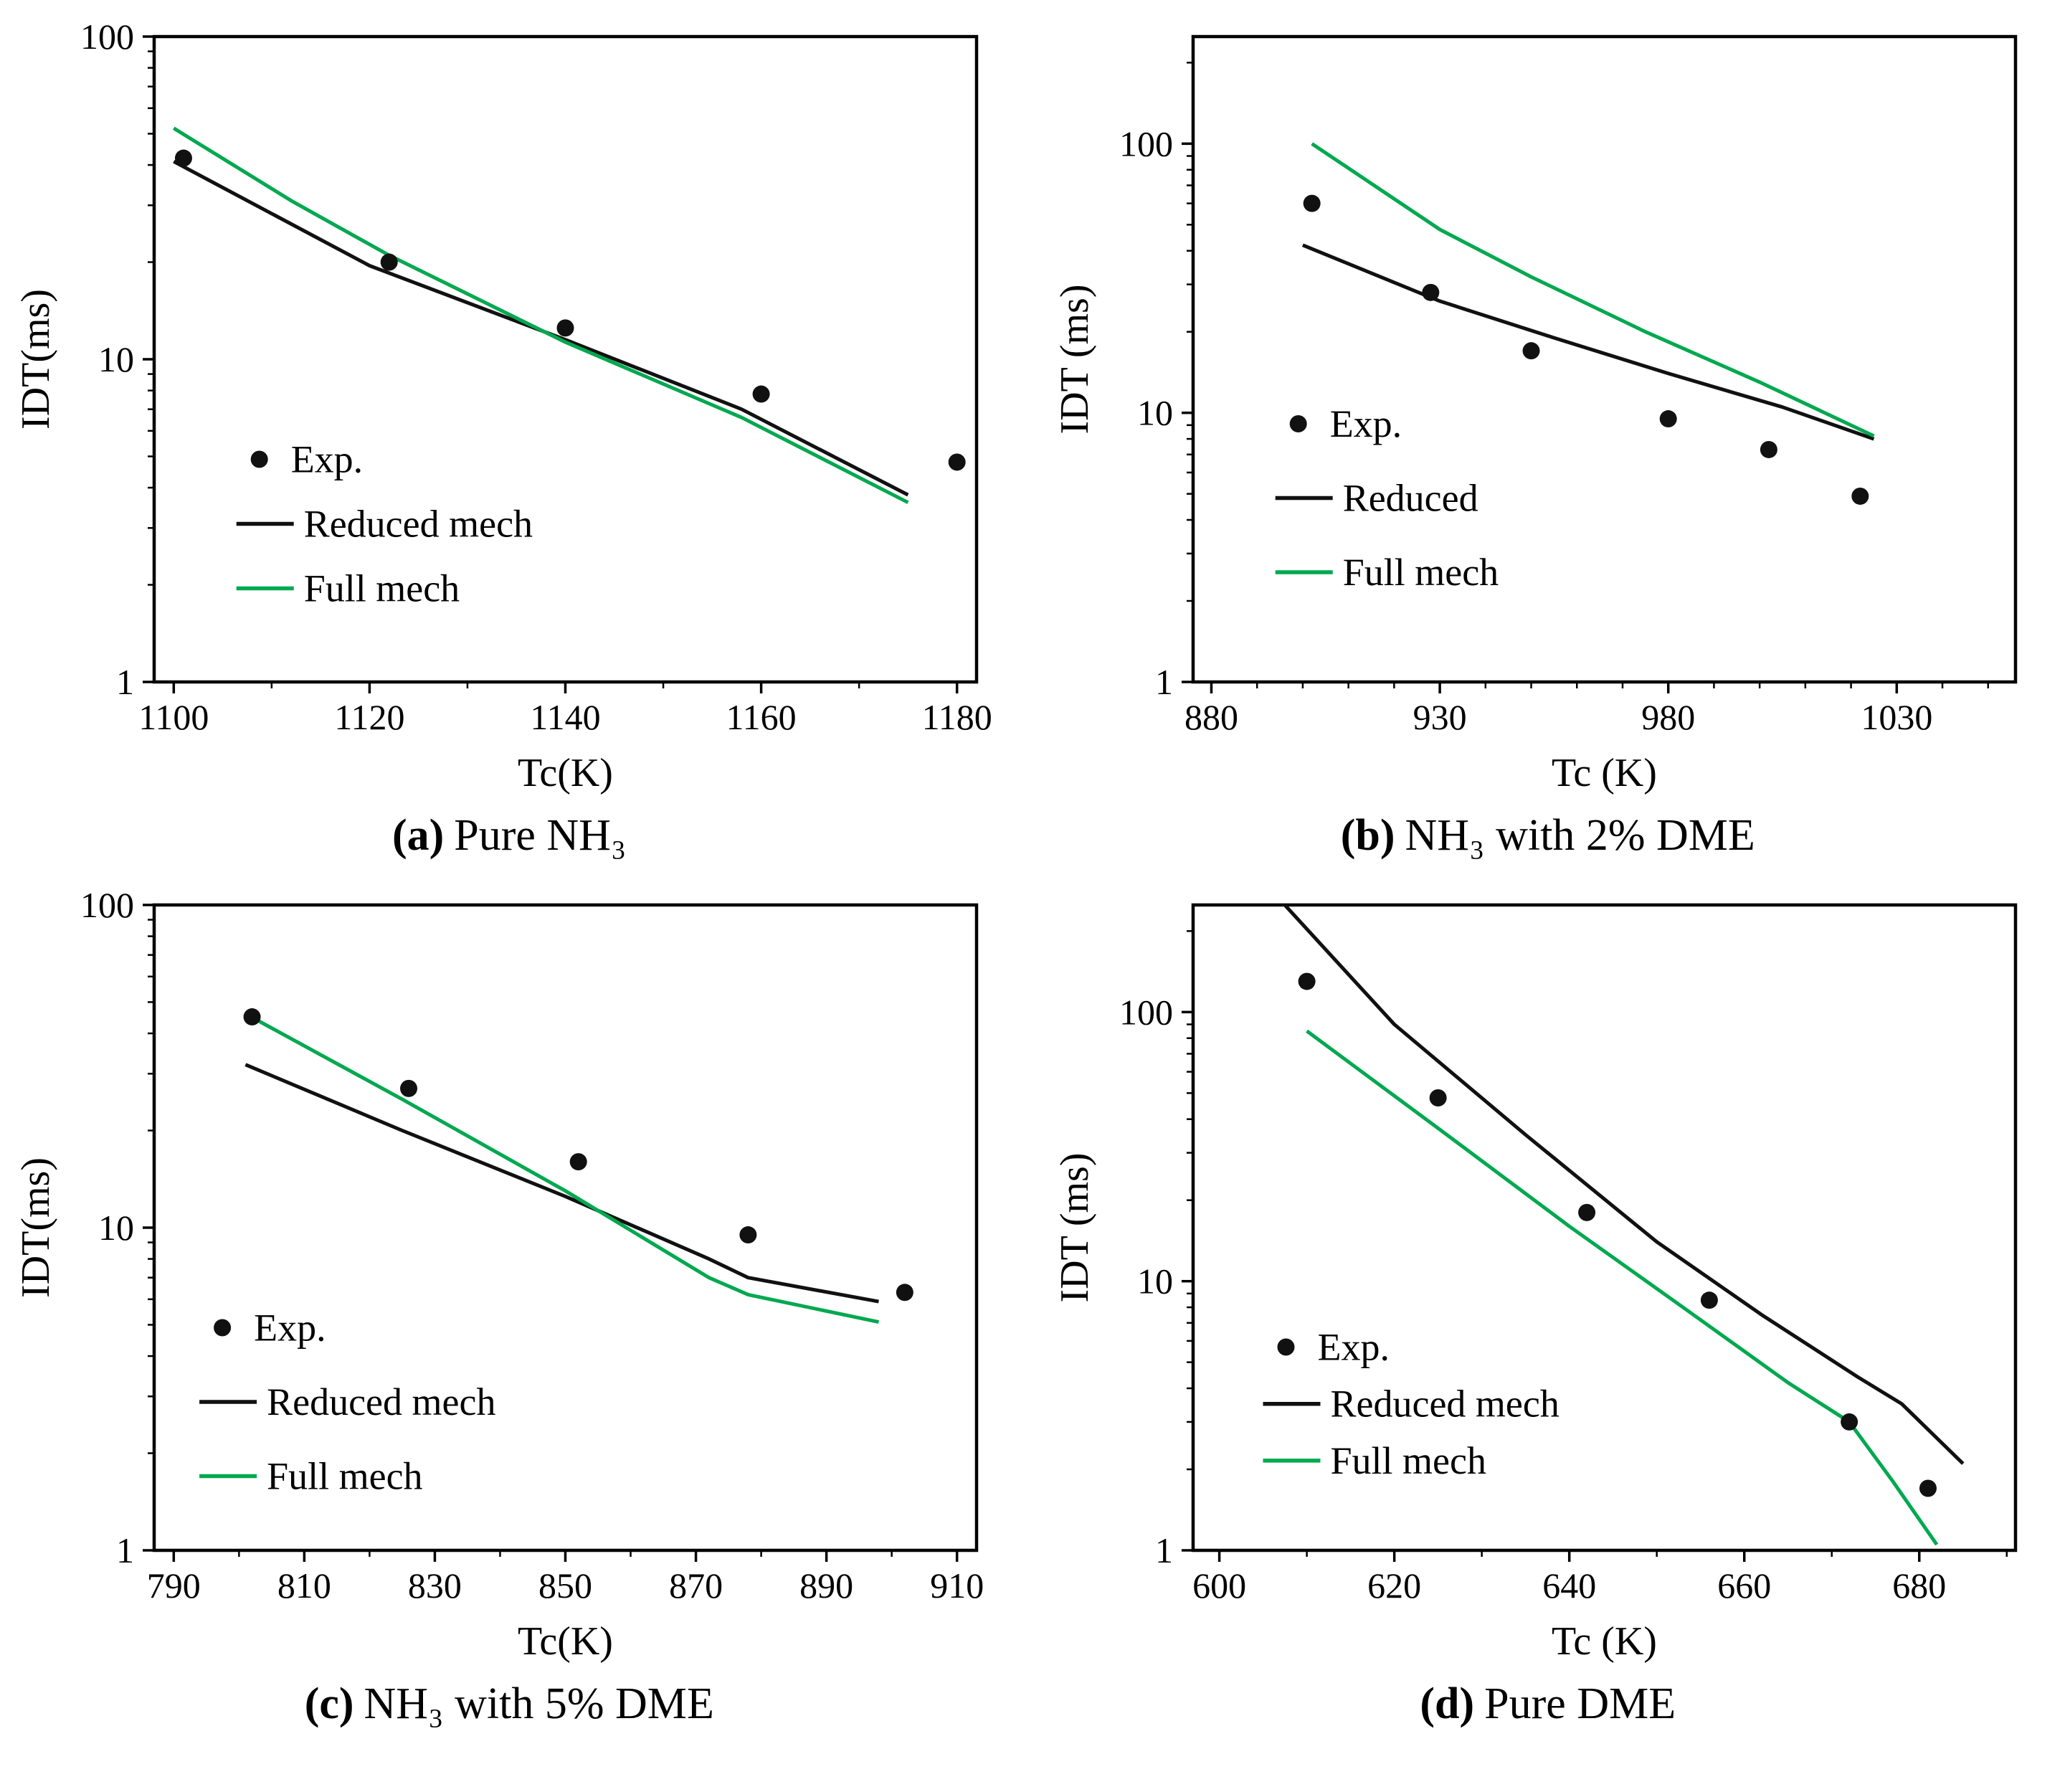 The image size is (2070, 1792). Describe the element at coordinates (826, 1585) in the screenshot. I see `x-tick-label: 890` at that location.